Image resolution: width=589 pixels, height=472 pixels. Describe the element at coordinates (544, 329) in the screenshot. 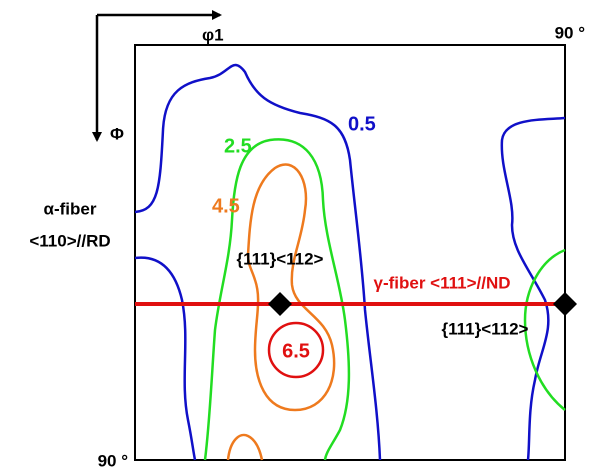

I see `contour-2.5` at that location.